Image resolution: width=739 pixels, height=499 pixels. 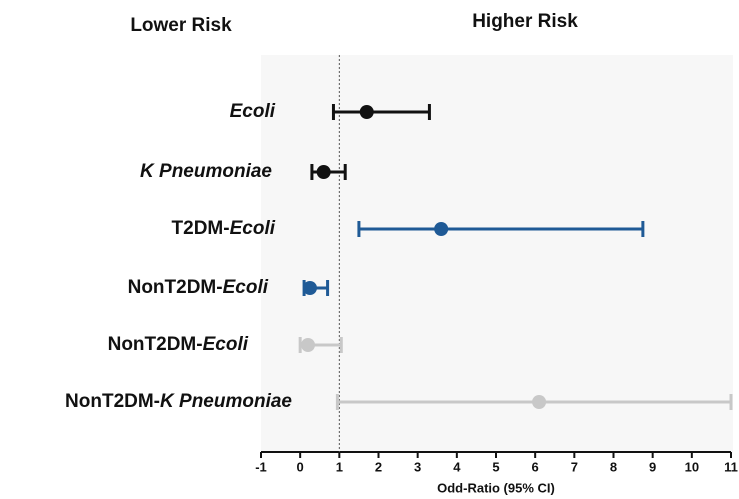 I want to click on x-tick-label: 11, so click(x=731, y=466).